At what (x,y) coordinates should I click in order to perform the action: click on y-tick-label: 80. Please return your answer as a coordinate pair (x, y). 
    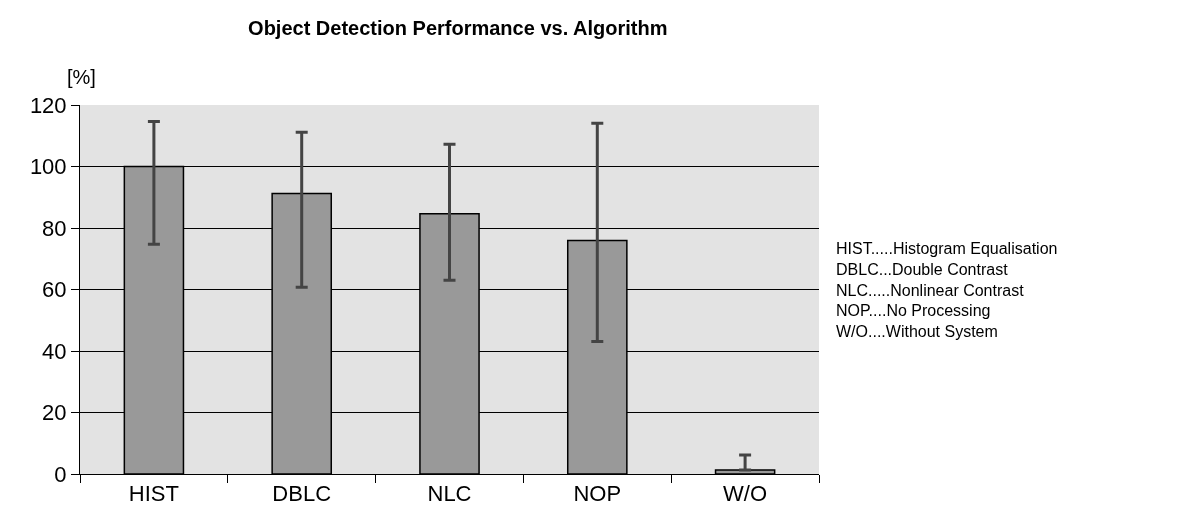
    Looking at the image, I should click on (54, 228).